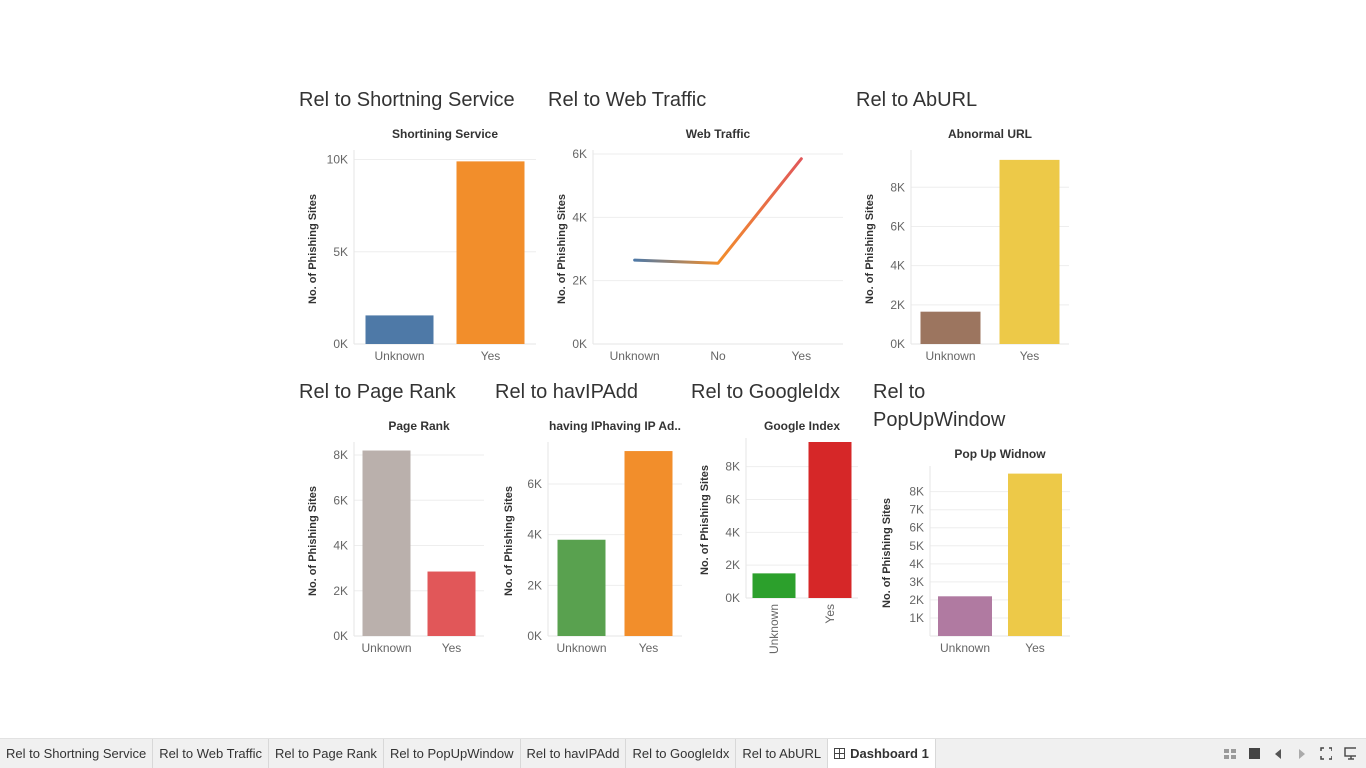 The height and width of the screenshot is (768, 1366). Describe the element at coordinates (340, 455) in the screenshot. I see `pagerank-y-tick-label: 8K` at that location.